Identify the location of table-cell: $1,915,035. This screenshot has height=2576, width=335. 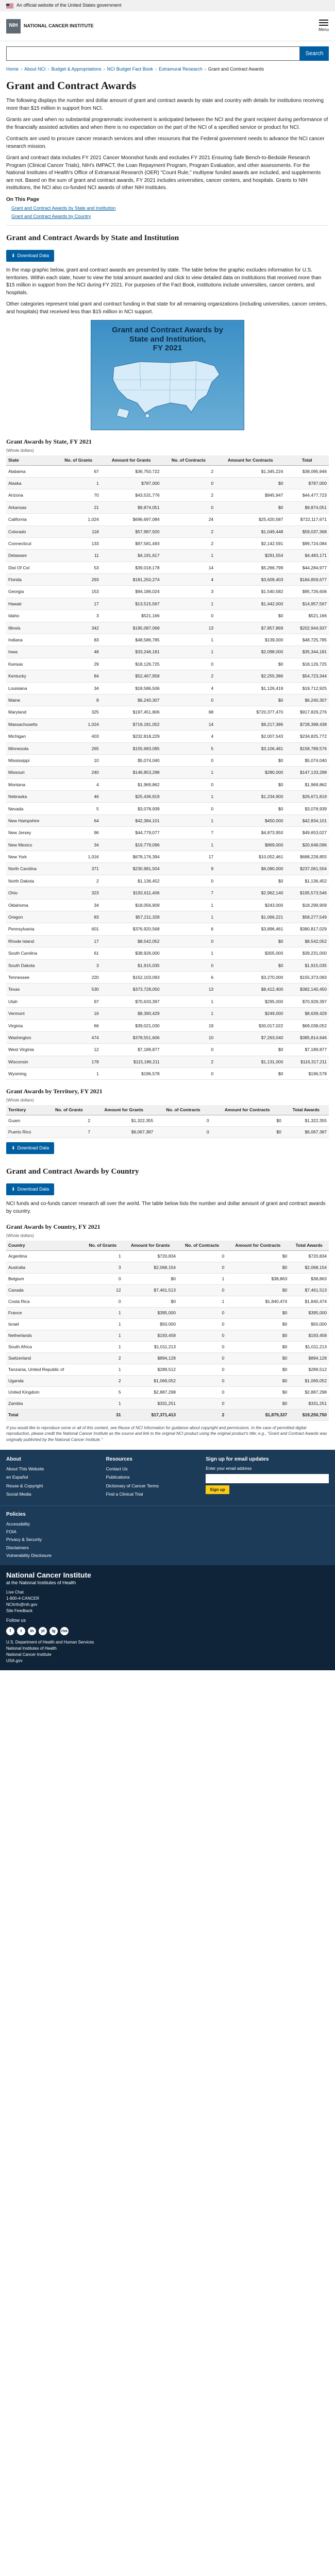
(307, 965).